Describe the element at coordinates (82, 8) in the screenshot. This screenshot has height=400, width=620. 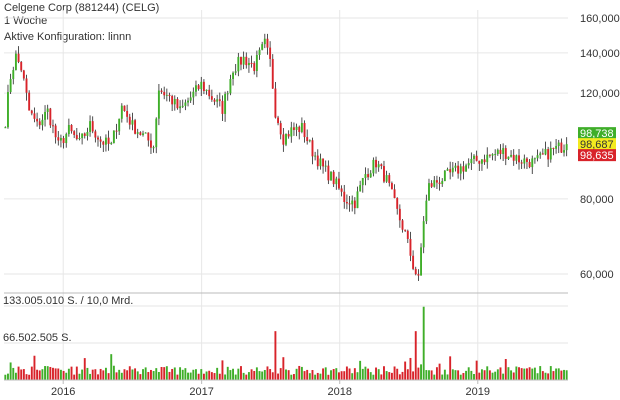
I see `chart-title: Celgene Corp (881244) (CELG)` at that location.